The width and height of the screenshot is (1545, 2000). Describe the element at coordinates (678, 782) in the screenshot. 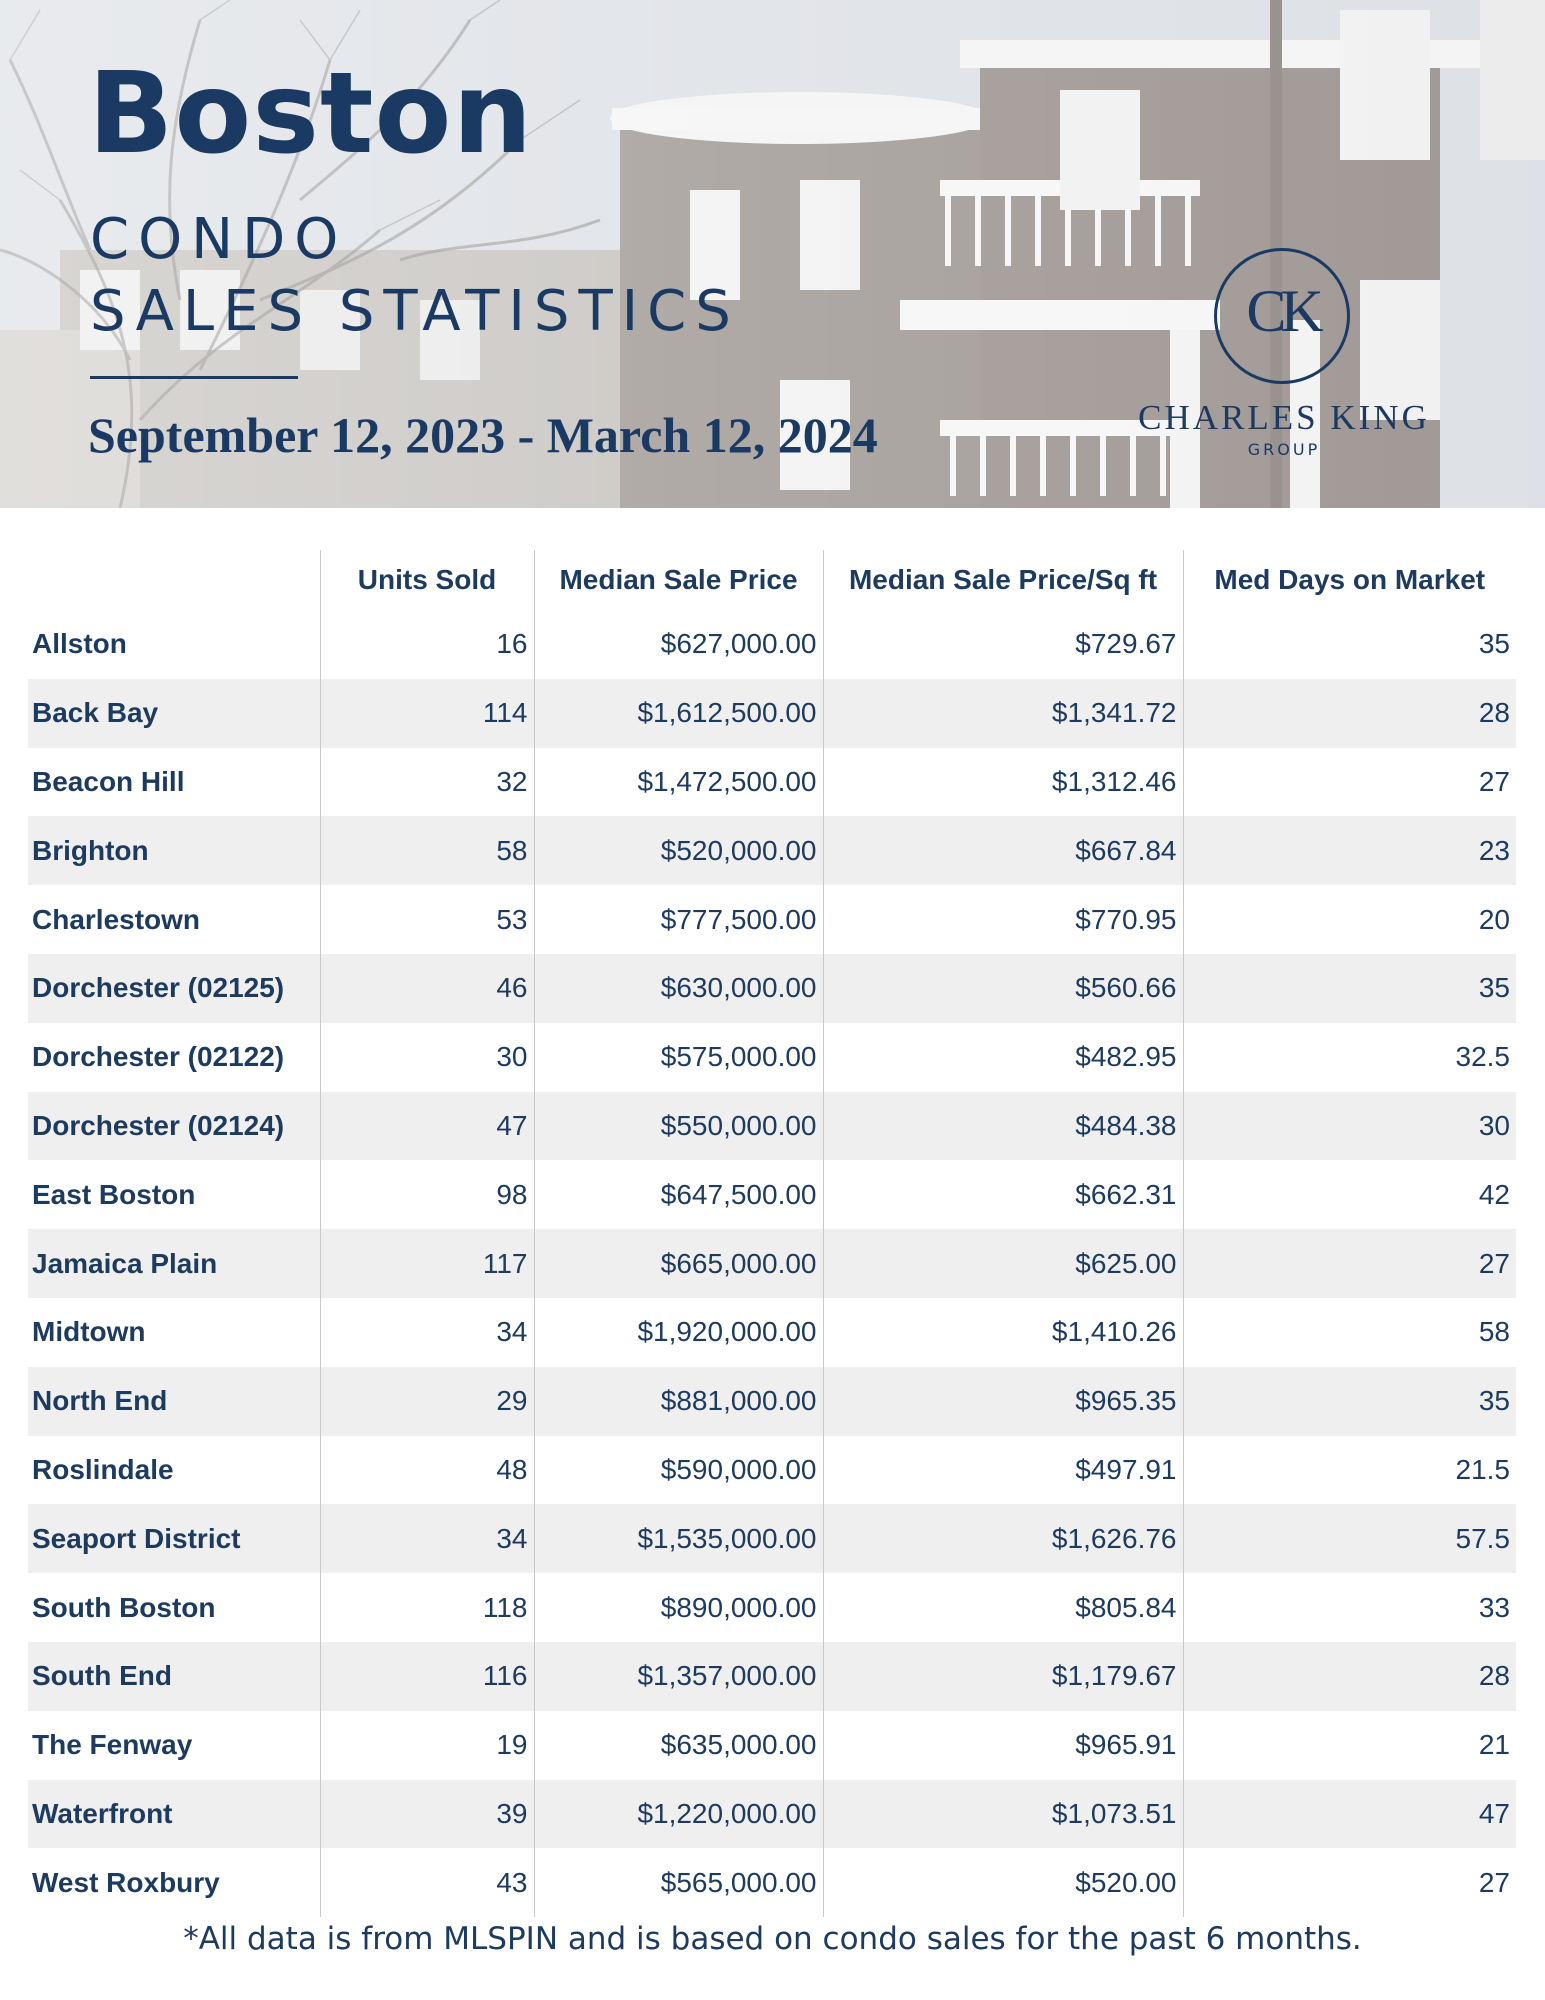

I see `cell-median-sale-price: $1,472,500.00` at that location.